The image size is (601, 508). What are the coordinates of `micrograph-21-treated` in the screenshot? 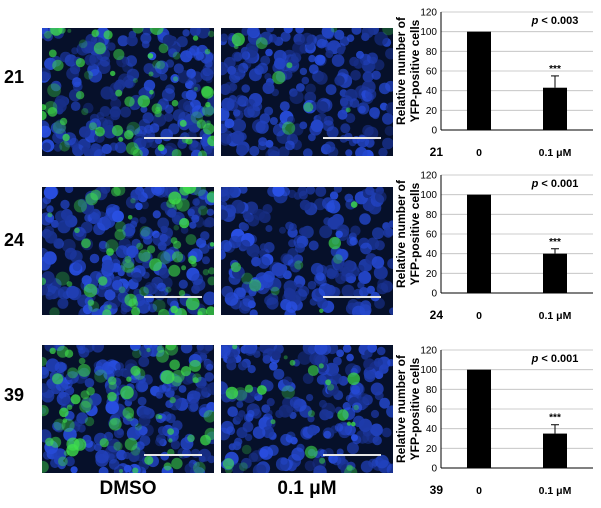 It's located at (307, 92).